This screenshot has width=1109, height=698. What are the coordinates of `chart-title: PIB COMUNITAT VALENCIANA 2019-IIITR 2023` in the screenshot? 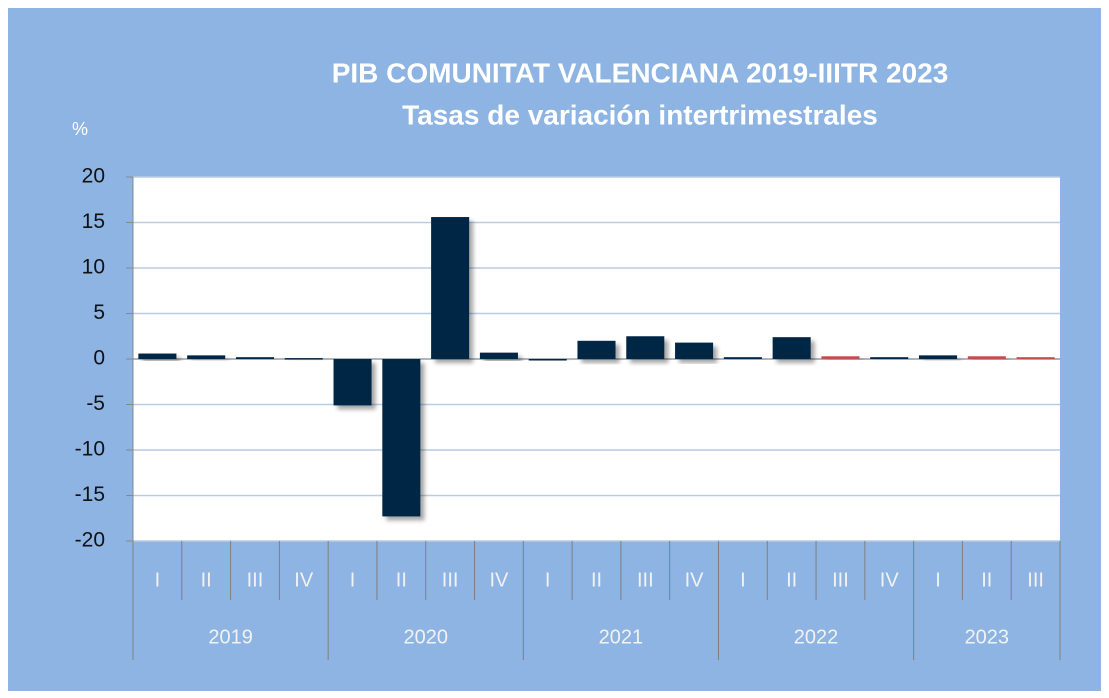 It's located at (640, 72).